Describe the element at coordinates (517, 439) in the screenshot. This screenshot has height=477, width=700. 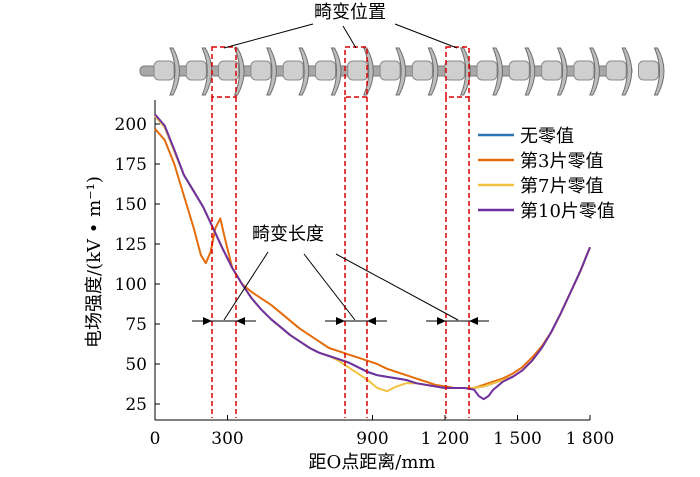
I see `x-tick-label: 1 500` at that location.